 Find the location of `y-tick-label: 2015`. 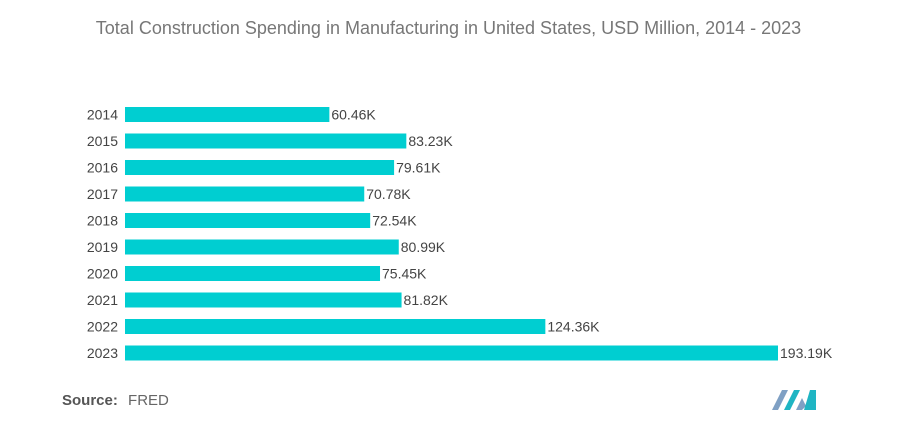

y-tick-label: 2015 is located at coordinates (102, 141).